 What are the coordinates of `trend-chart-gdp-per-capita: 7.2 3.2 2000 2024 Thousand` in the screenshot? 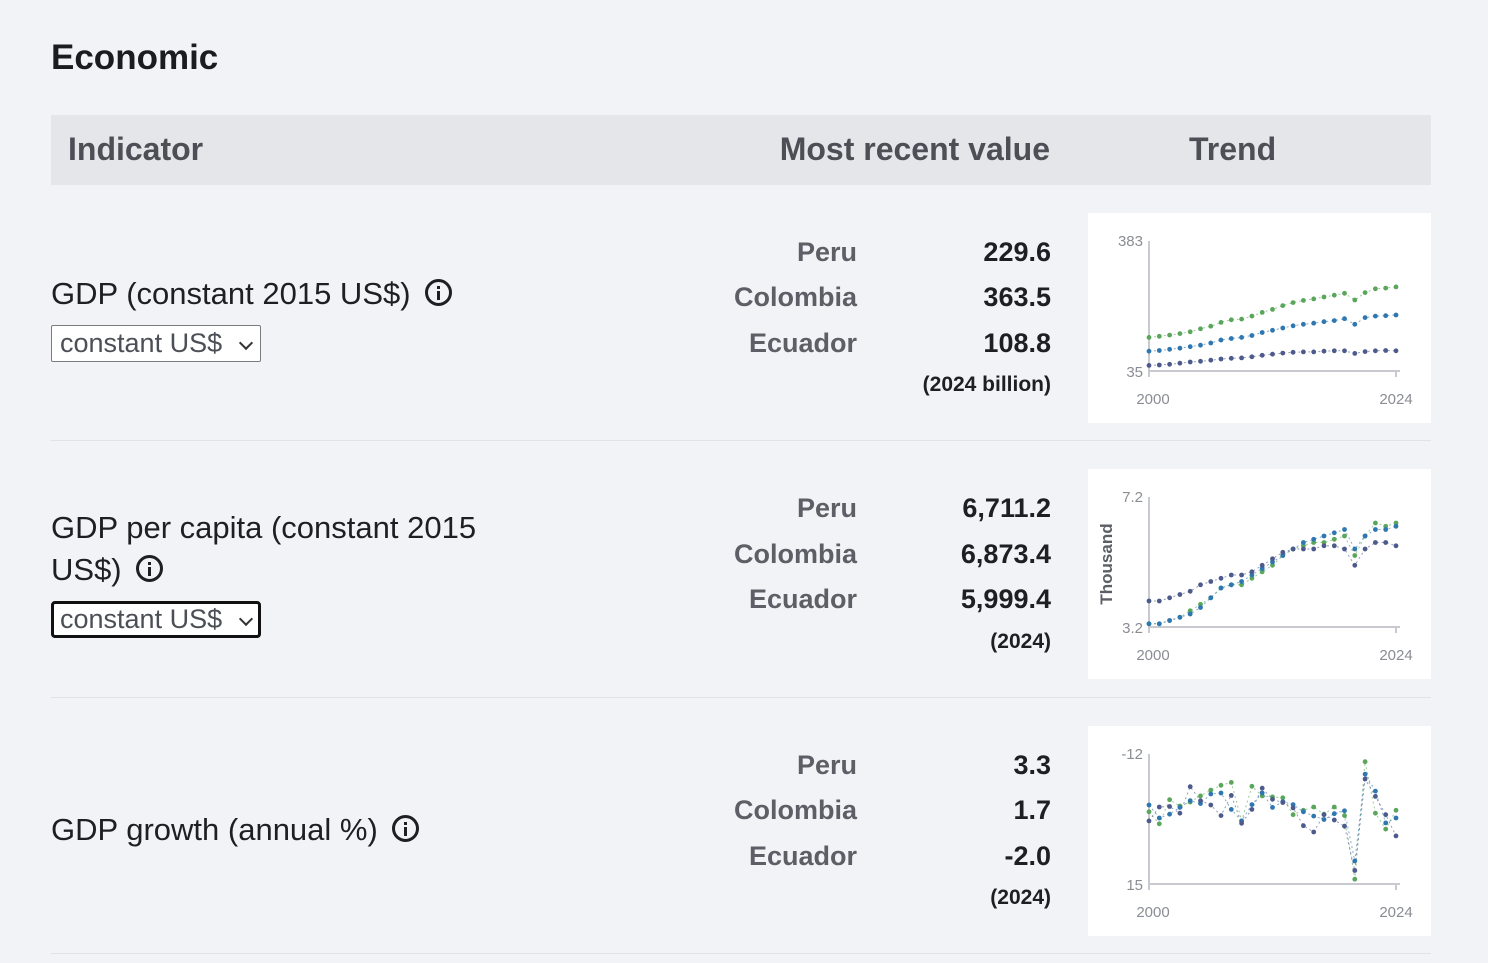 It's located at (1259, 574).